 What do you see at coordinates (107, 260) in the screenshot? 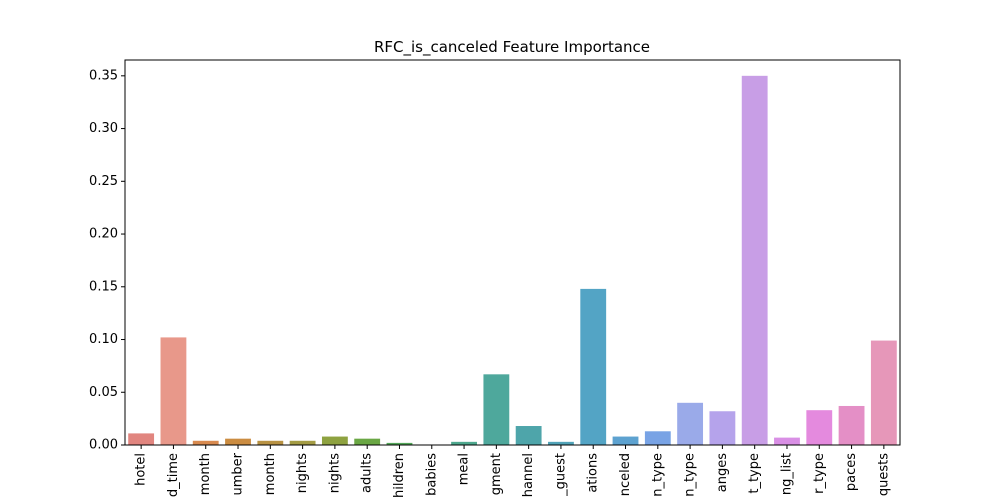
I see `y-axis: 0.00 0.05 0.10 0.15 0.20 0.25 0.30 0.35` at bounding box center [107, 260].